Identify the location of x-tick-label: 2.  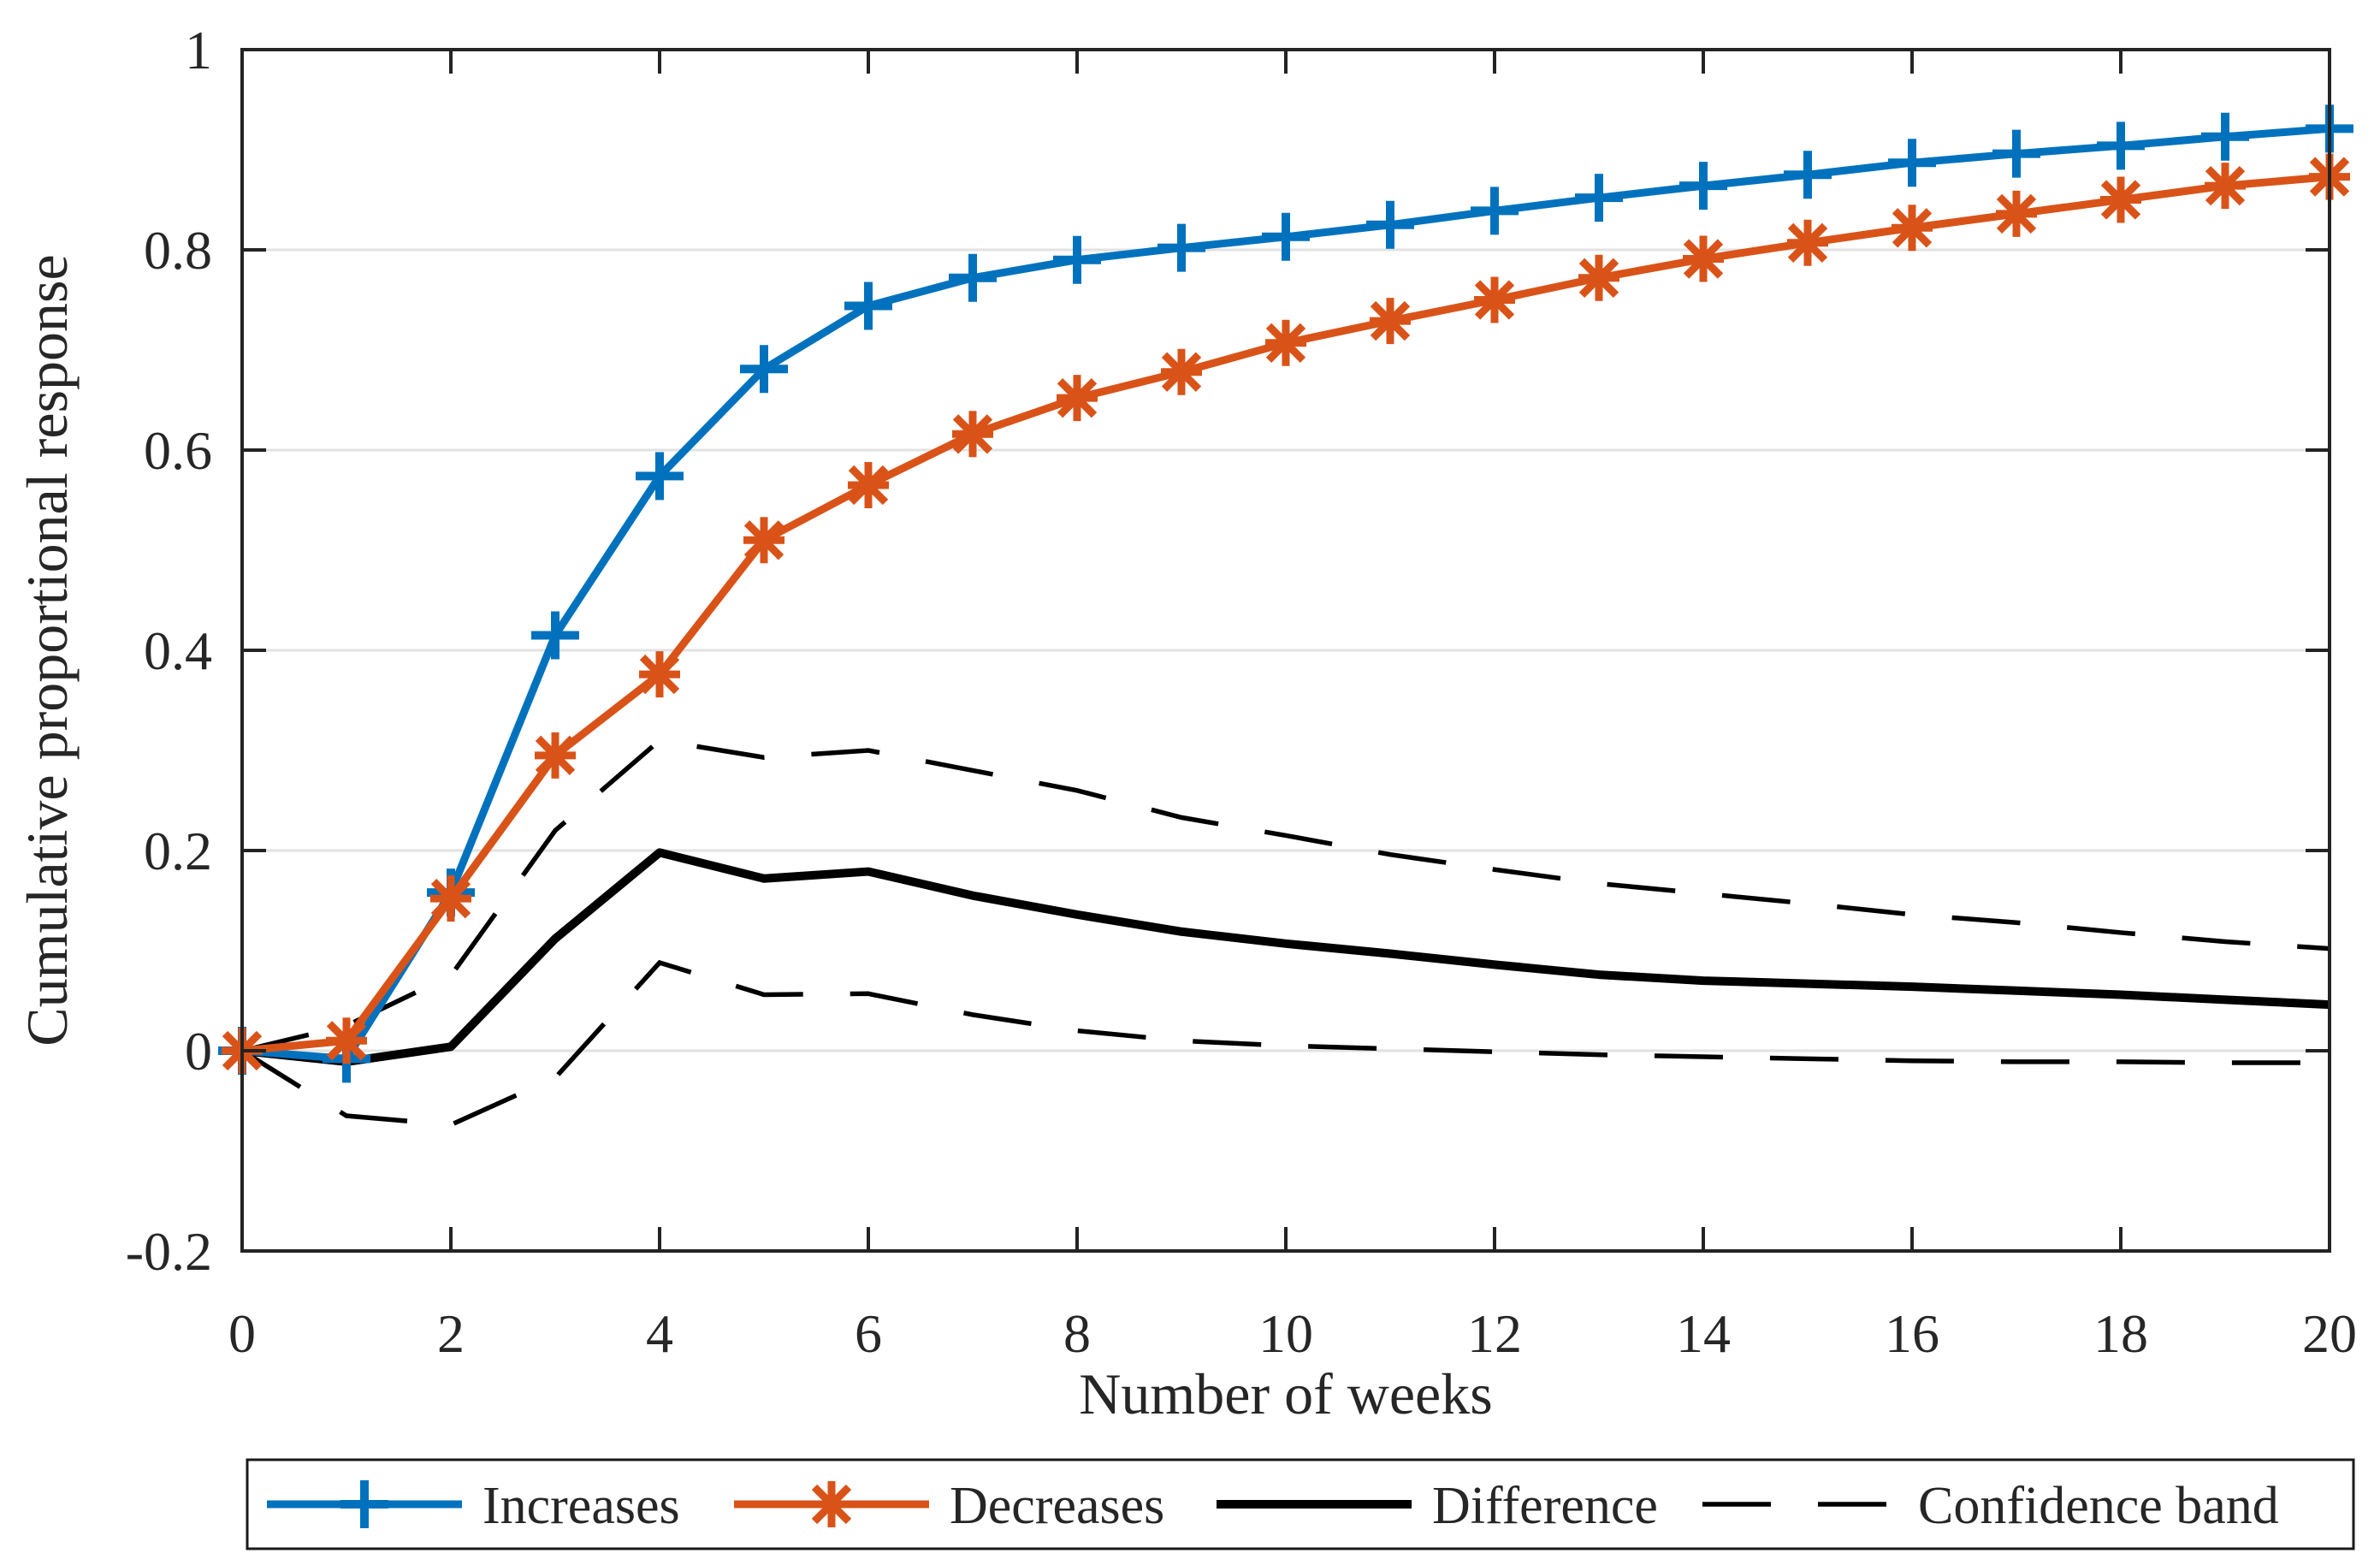
(451, 1333).